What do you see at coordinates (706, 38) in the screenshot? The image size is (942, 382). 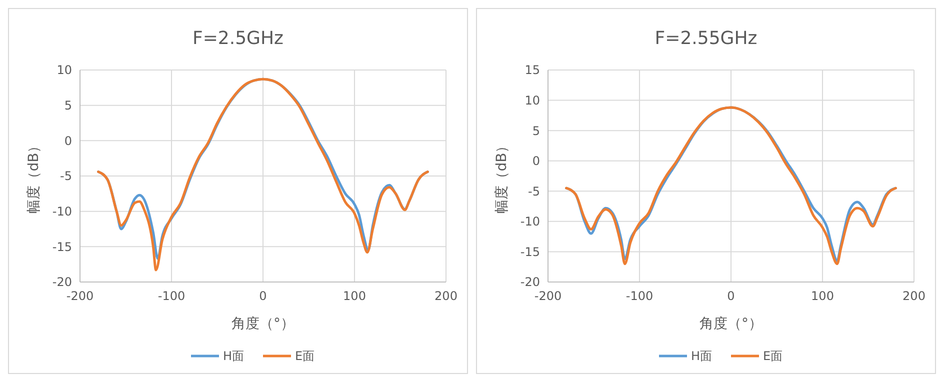 I see `chart-title: F=2.55GHz` at bounding box center [706, 38].